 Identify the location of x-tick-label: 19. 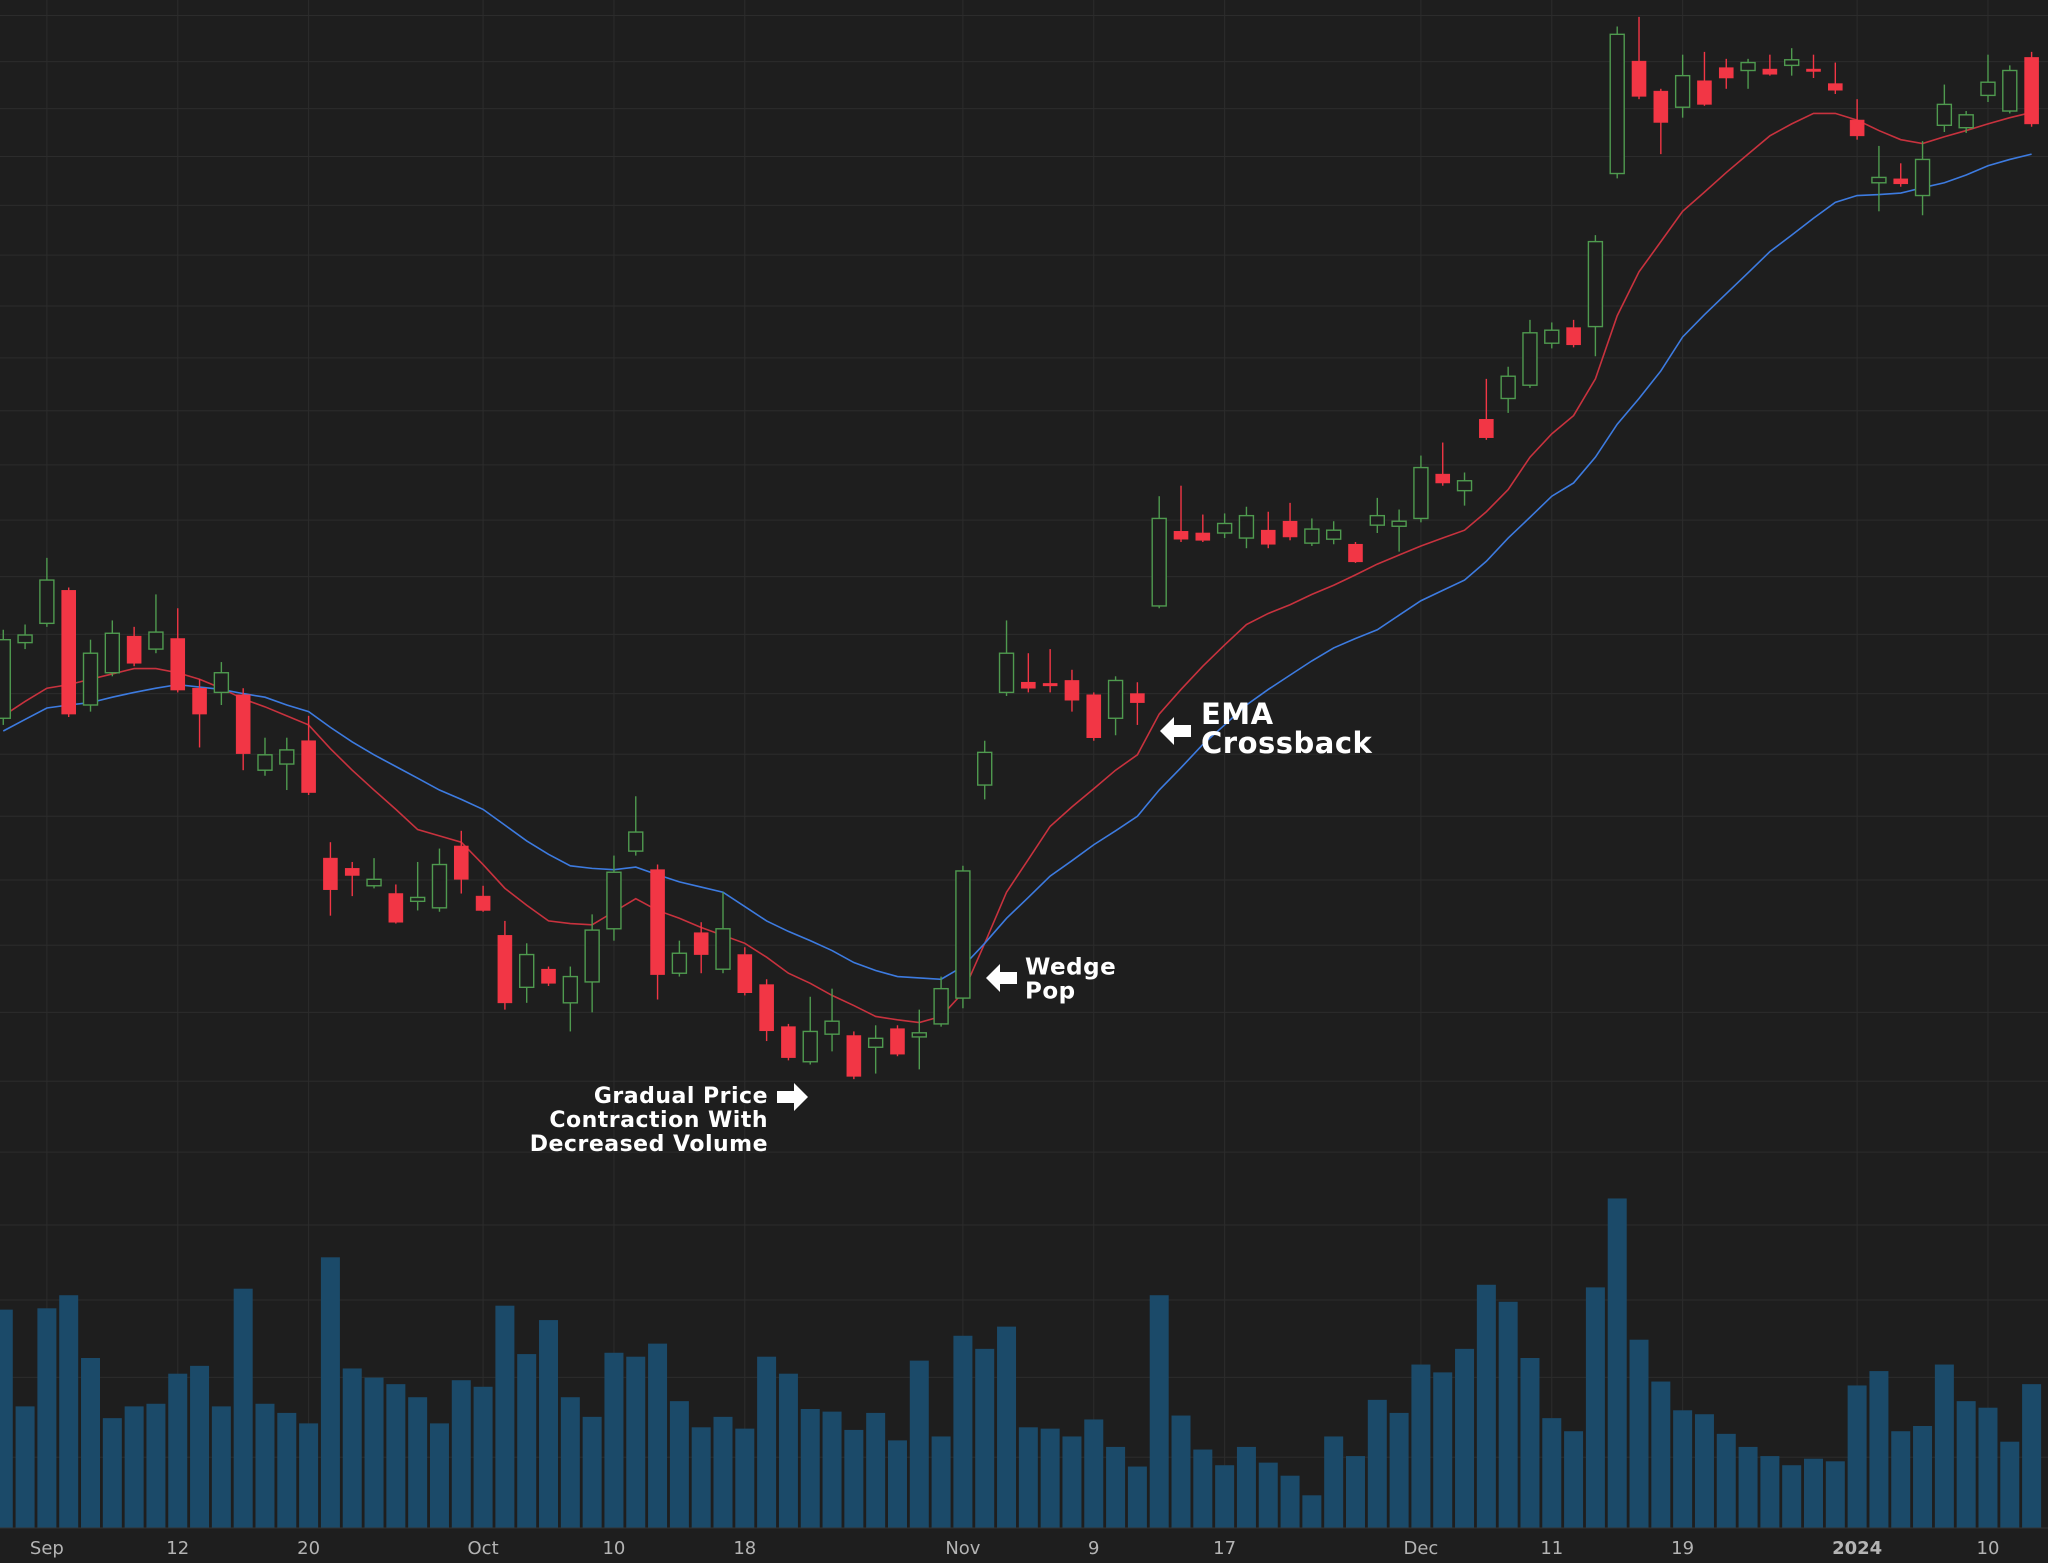
(1682, 1548).